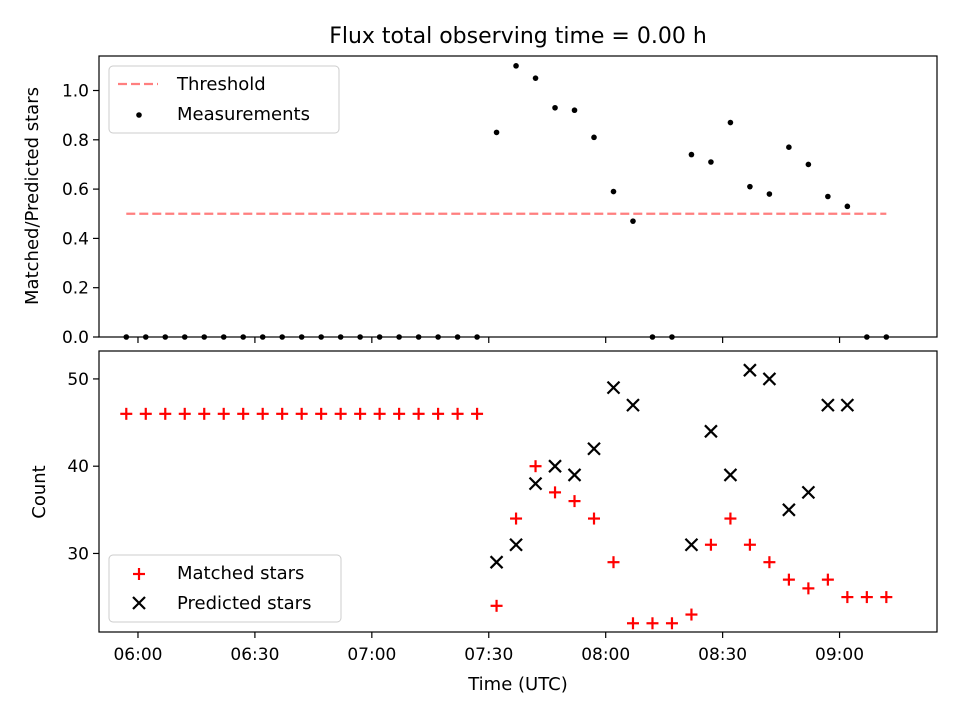 The width and height of the screenshot is (960, 720). I want to click on ratio-legend: Threshold Measurements, so click(224, 99).